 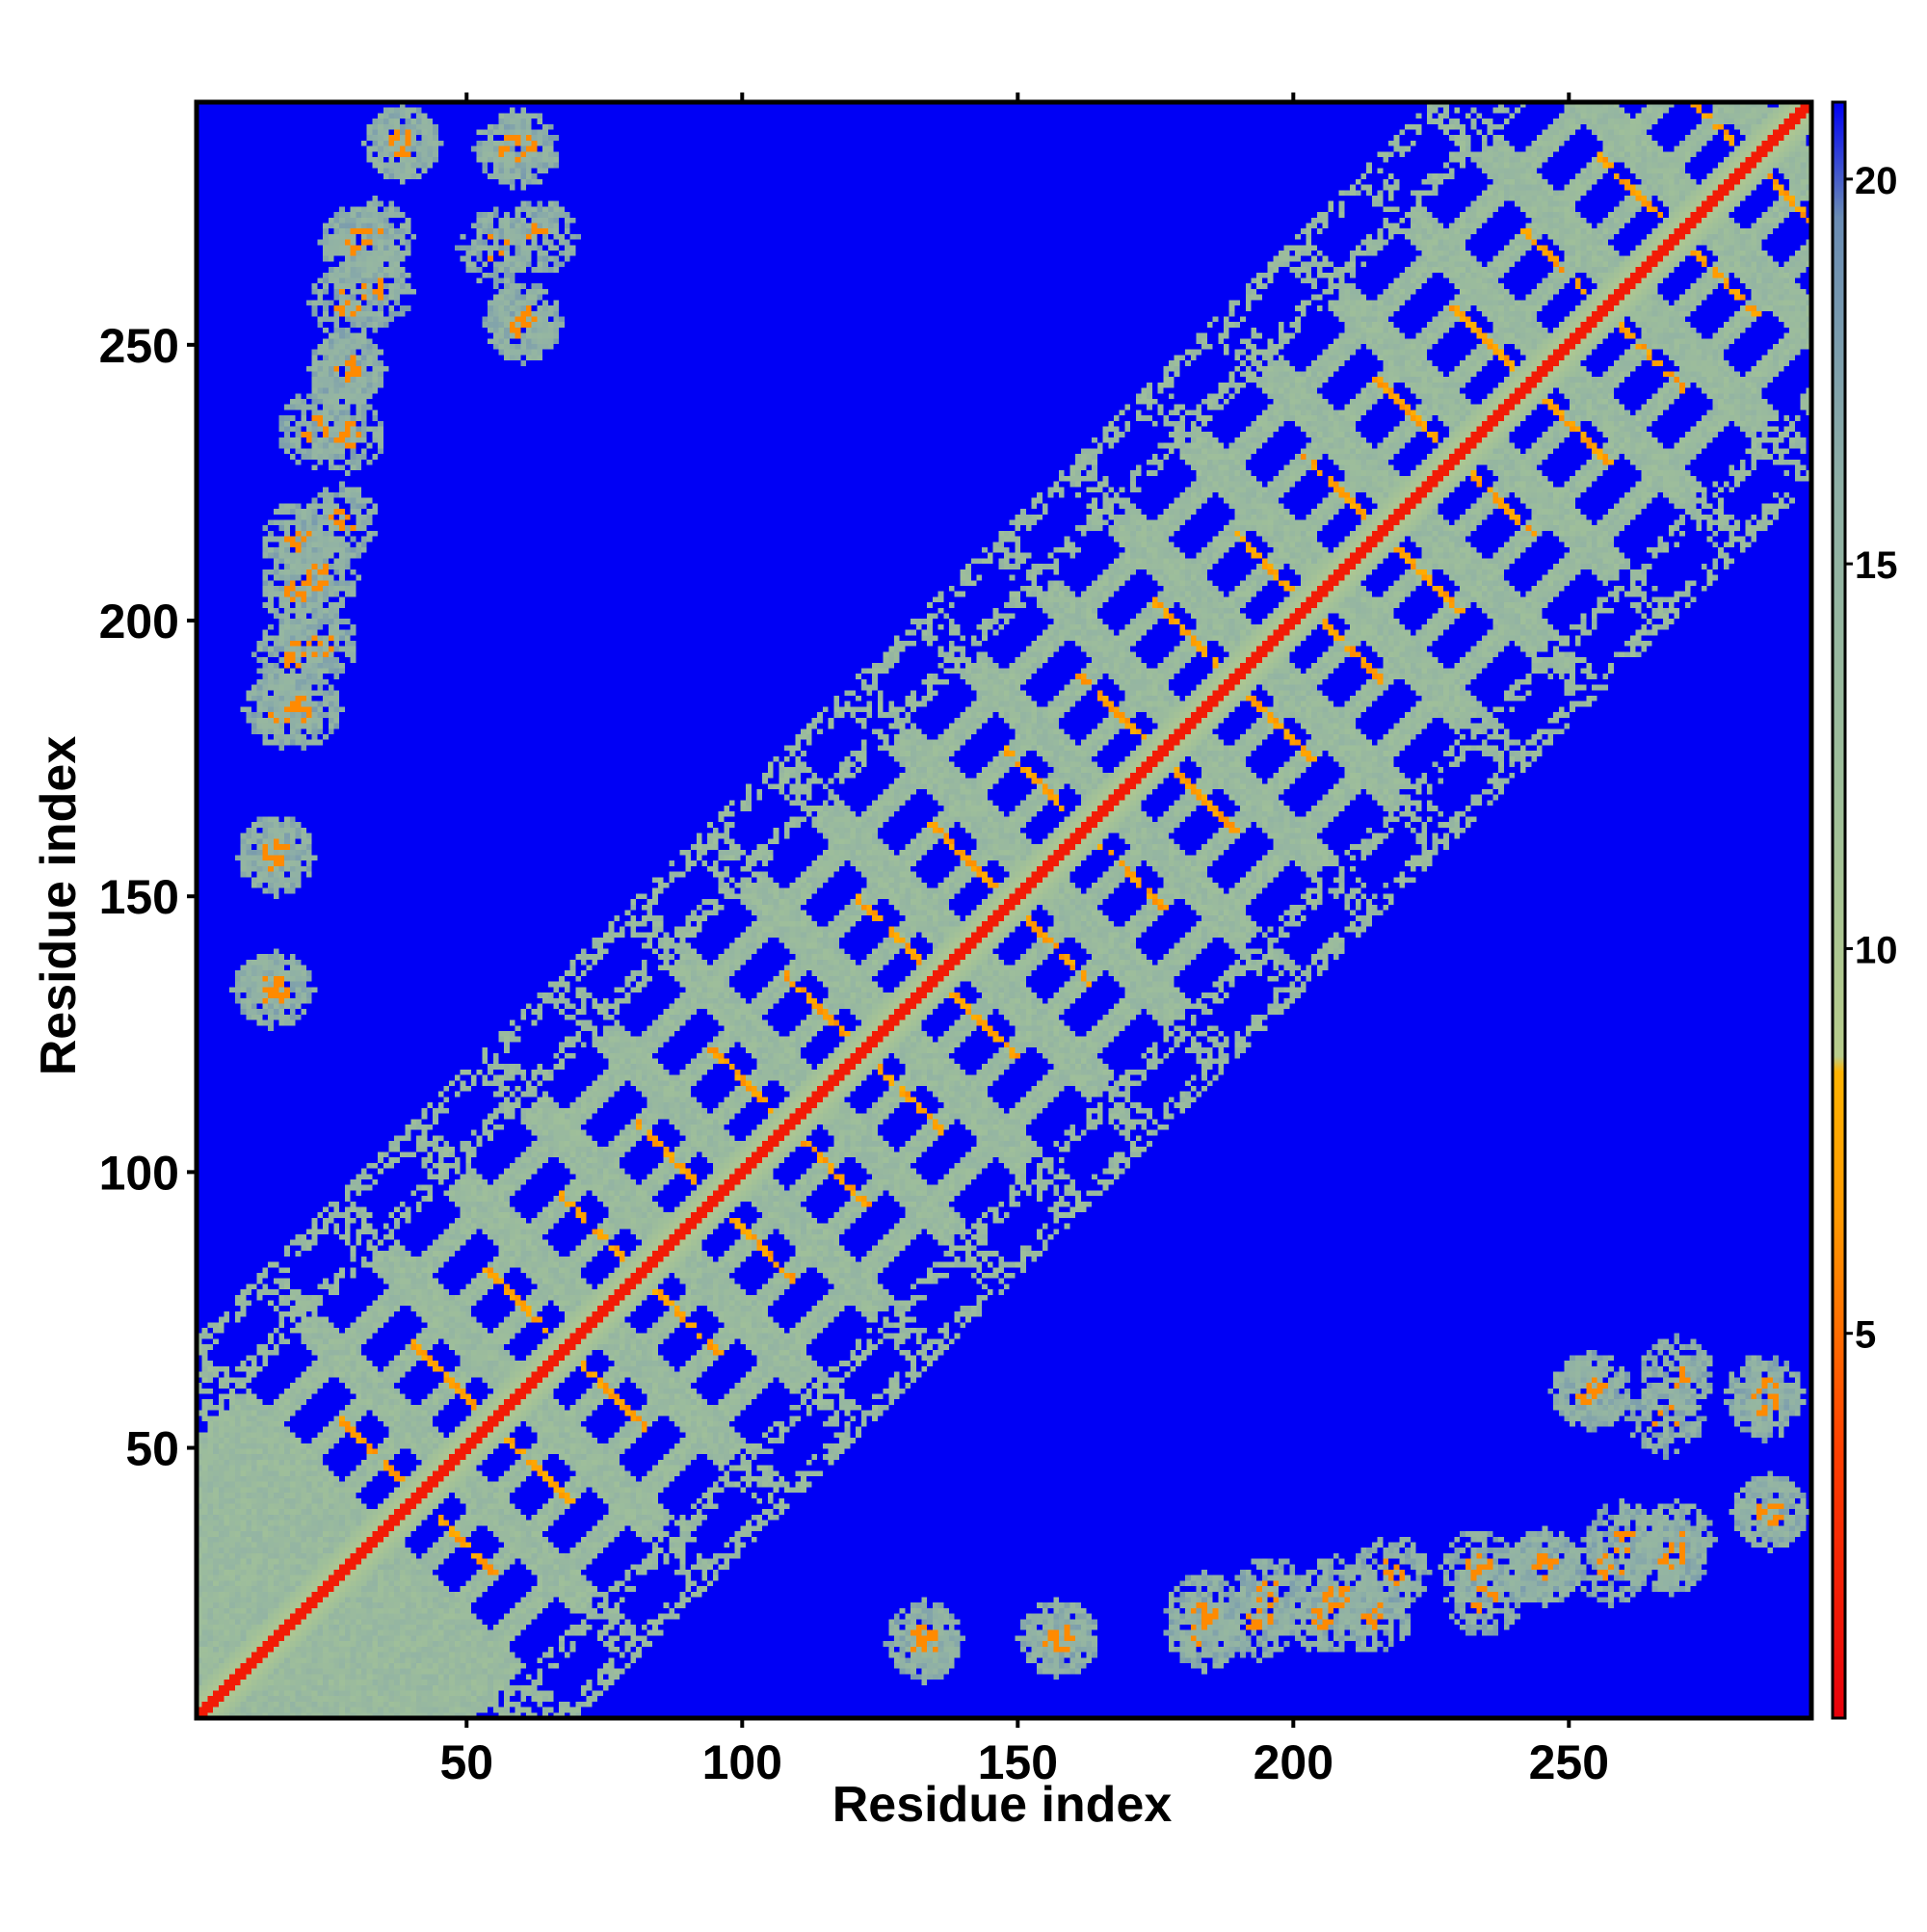 What do you see at coordinates (1569, 1762) in the screenshot?
I see `x-tick-label: 250` at bounding box center [1569, 1762].